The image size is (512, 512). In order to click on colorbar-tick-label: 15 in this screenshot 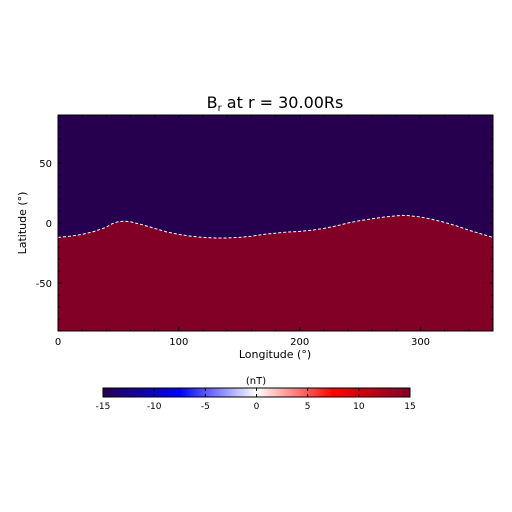, I will do `click(409, 407)`.